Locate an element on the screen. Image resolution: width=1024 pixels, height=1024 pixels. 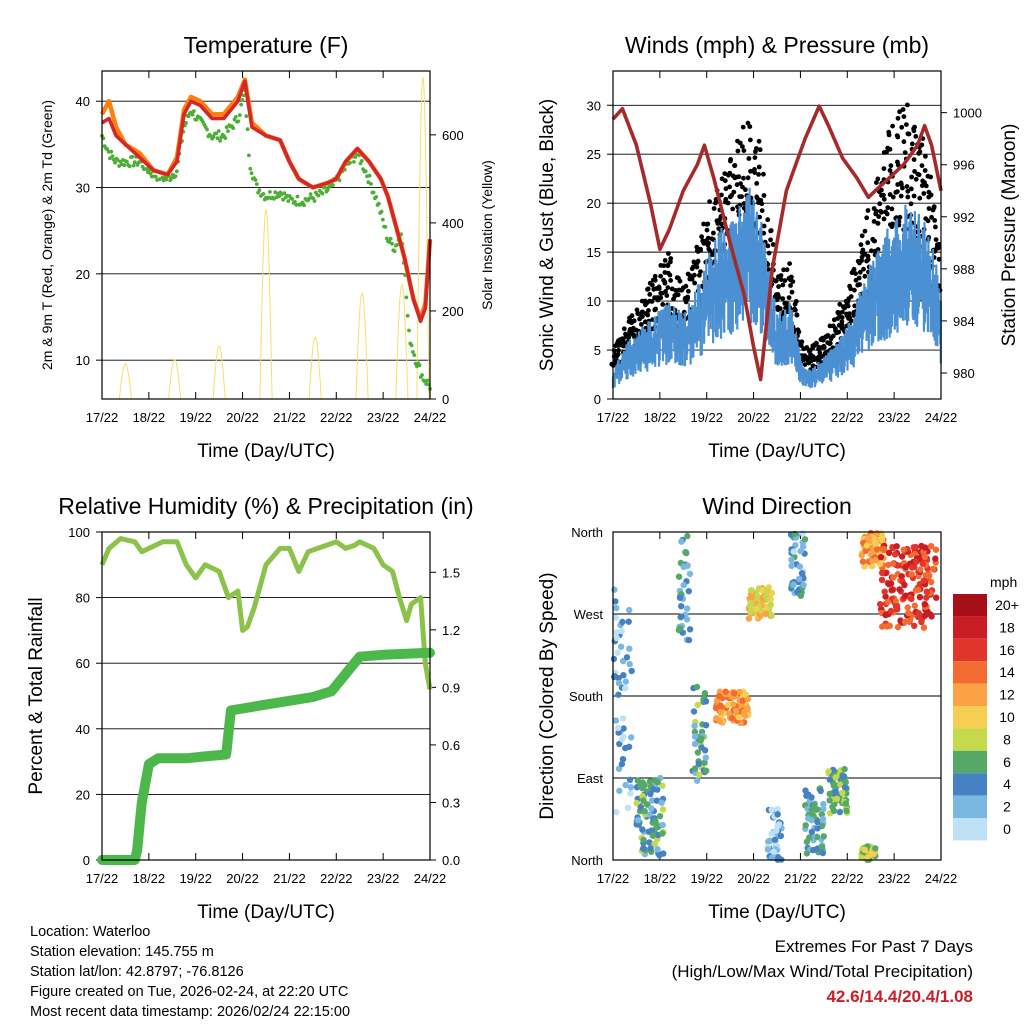
y-tick-label: 80 is located at coordinates (83, 598).